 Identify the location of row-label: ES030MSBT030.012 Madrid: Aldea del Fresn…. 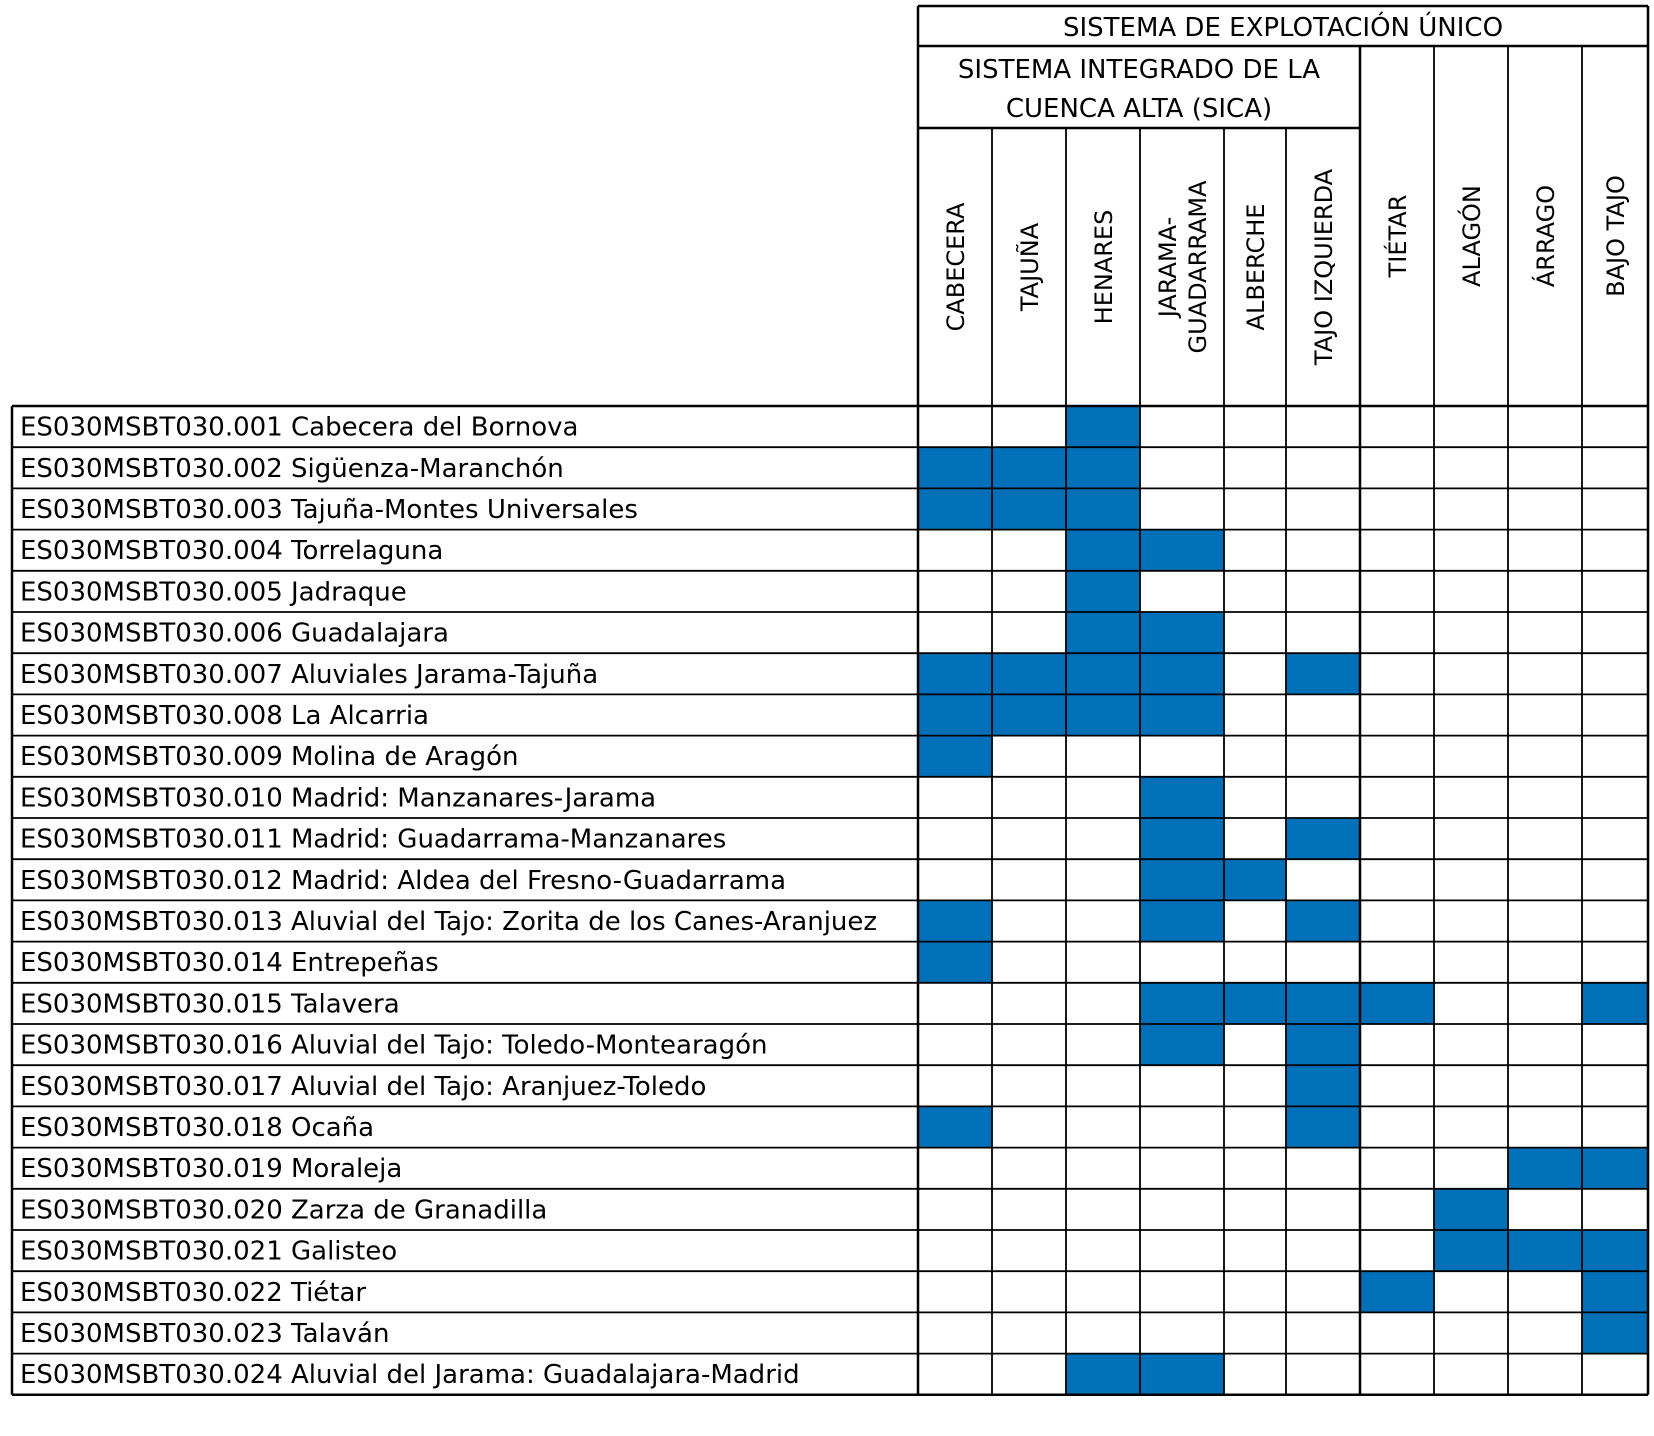
(403, 881).